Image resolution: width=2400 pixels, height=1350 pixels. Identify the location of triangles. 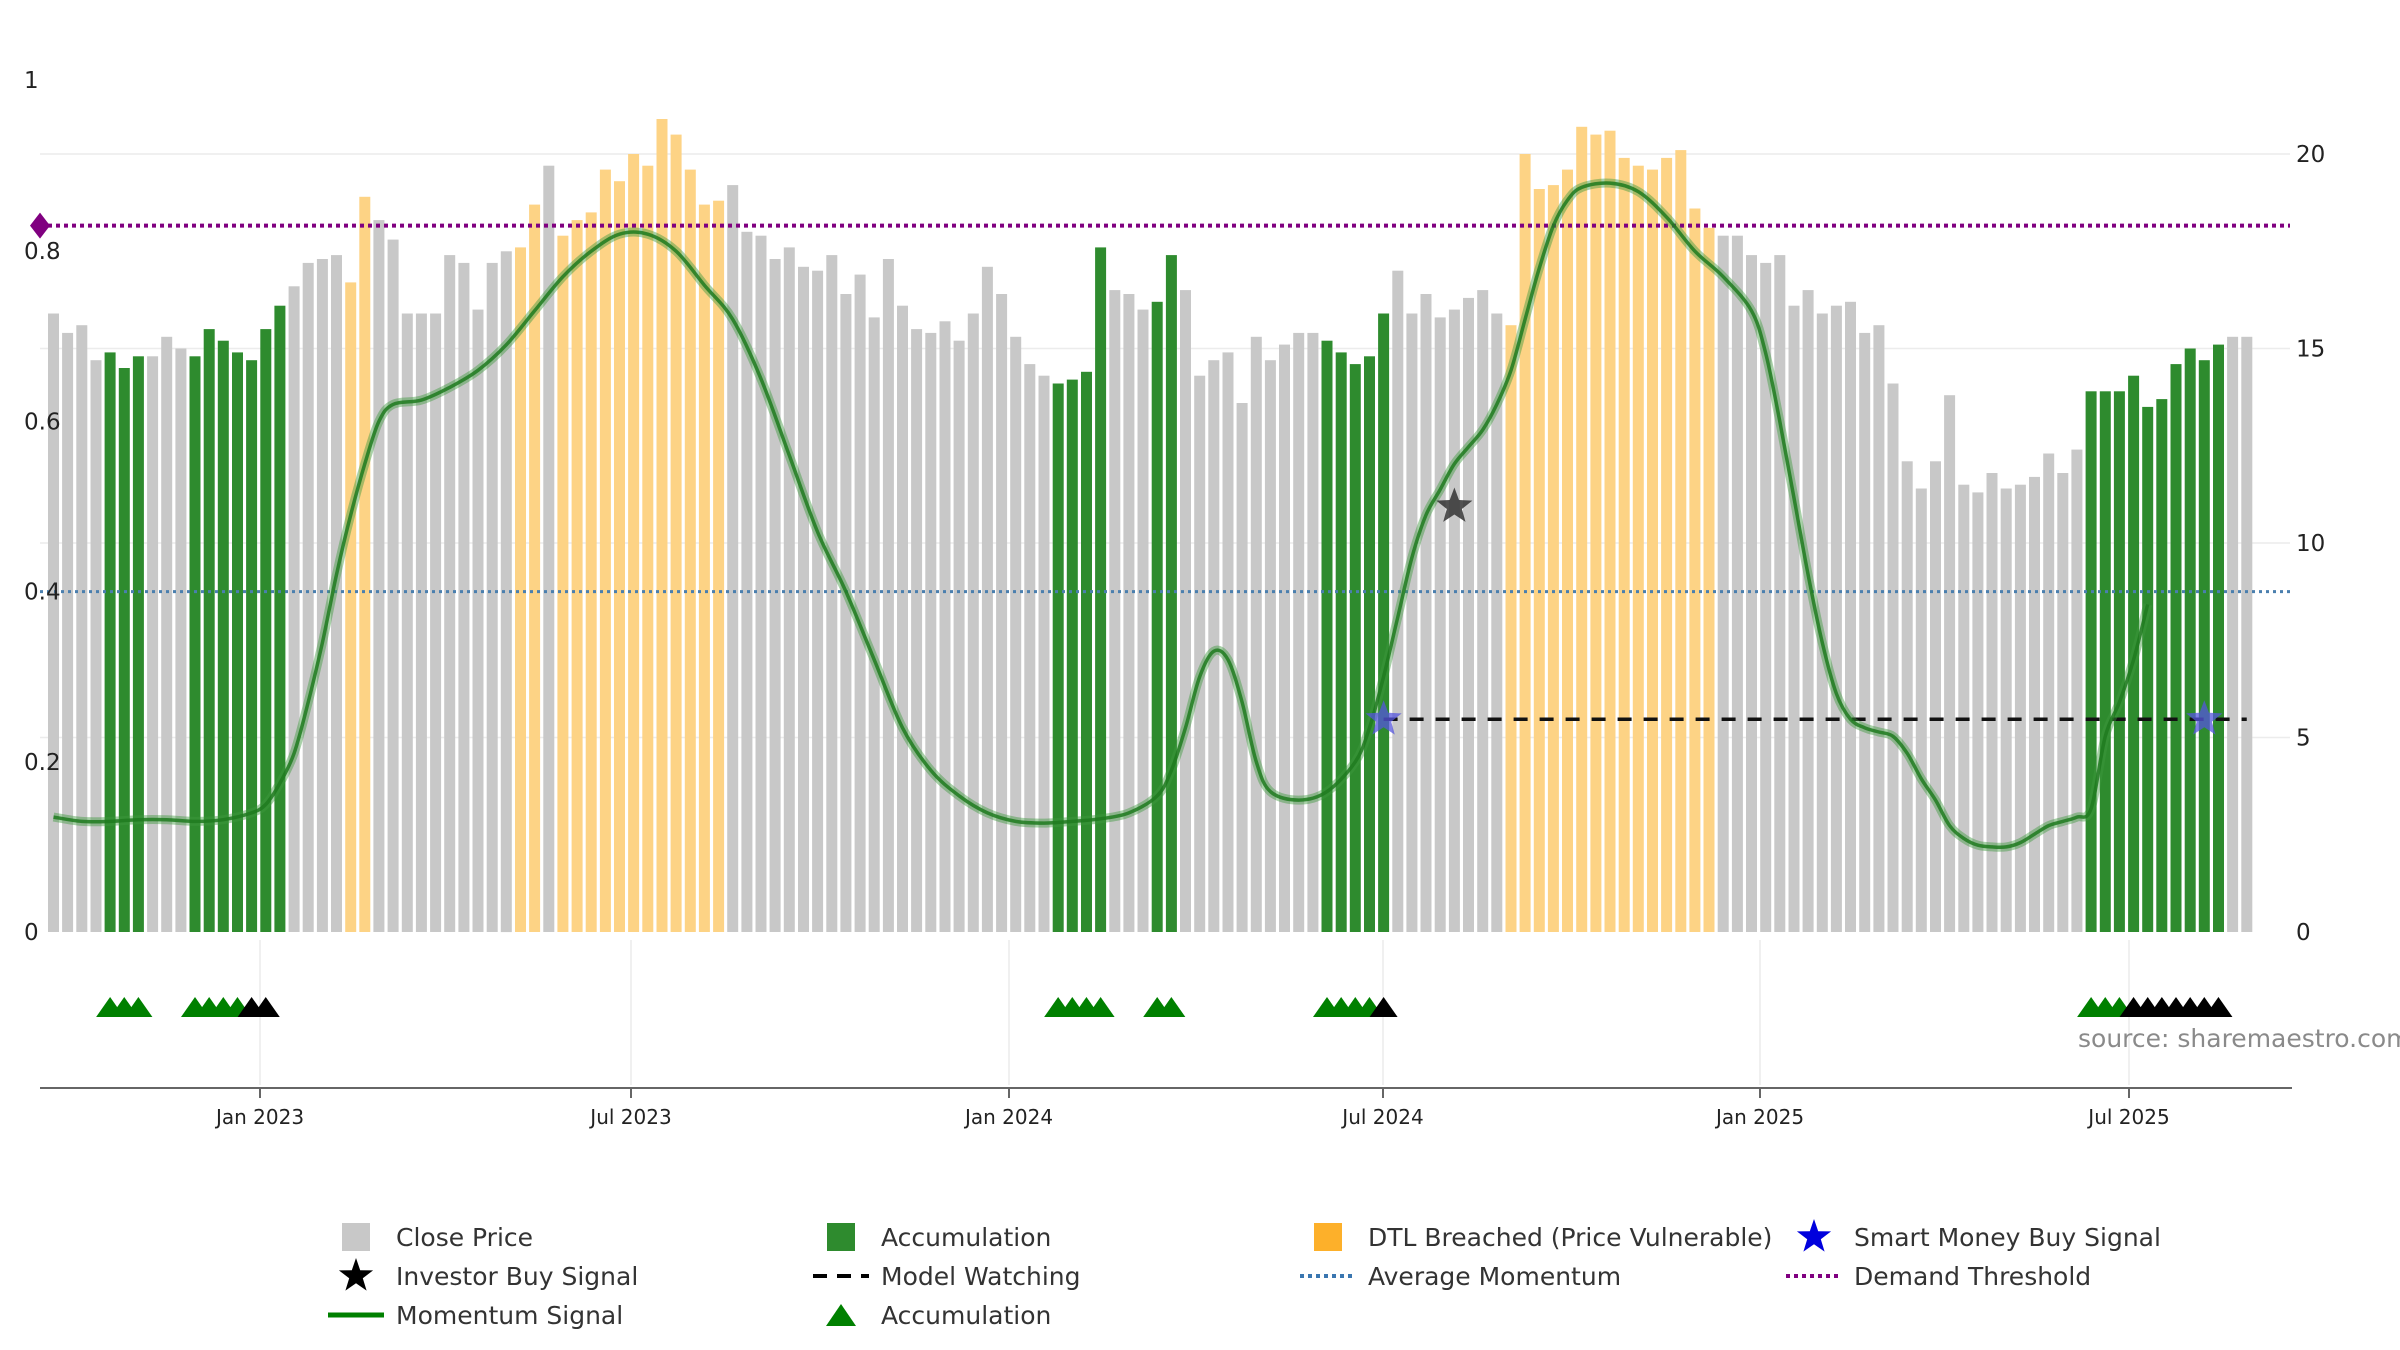
(1164, 1007).